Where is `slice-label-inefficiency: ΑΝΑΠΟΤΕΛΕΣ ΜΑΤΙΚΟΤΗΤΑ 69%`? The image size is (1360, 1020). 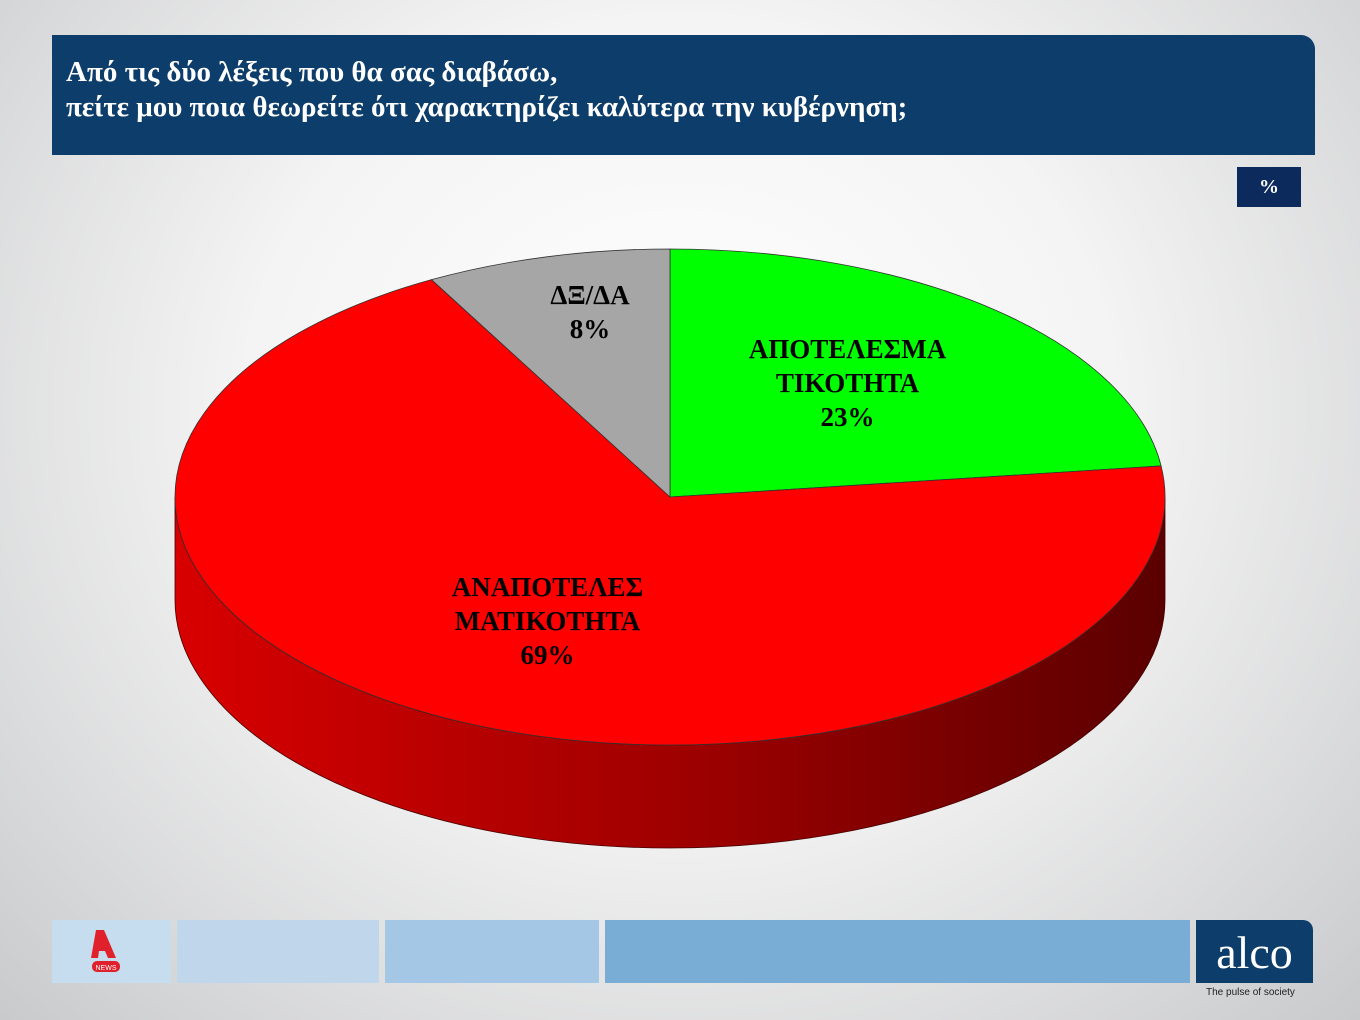 slice-label-inefficiency: ΑΝΑΠΟΤΕΛΕΣ ΜΑΤΙΚΟΤΗΤΑ 69% is located at coordinates (547, 621).